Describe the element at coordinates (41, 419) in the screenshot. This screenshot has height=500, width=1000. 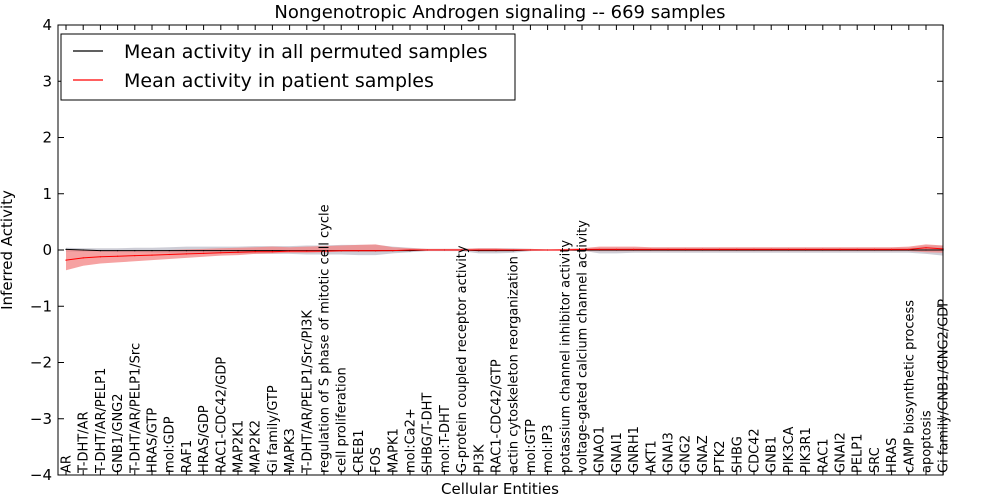
I see `y-tick-label: −3` at that location.